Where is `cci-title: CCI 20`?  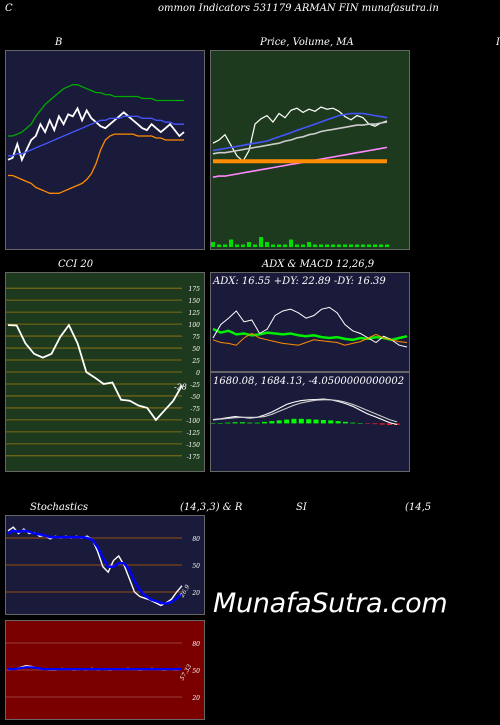 cci-title: CCI 20 is located at coordinates (76, 264).